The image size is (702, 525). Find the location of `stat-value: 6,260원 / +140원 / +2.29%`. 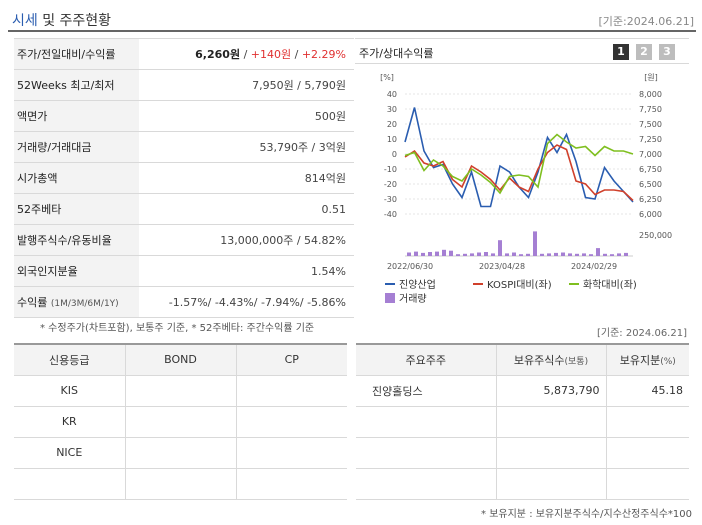

stat-value: 6,260원 / +140원 / +2.29% is located at coordinates (246, 54).